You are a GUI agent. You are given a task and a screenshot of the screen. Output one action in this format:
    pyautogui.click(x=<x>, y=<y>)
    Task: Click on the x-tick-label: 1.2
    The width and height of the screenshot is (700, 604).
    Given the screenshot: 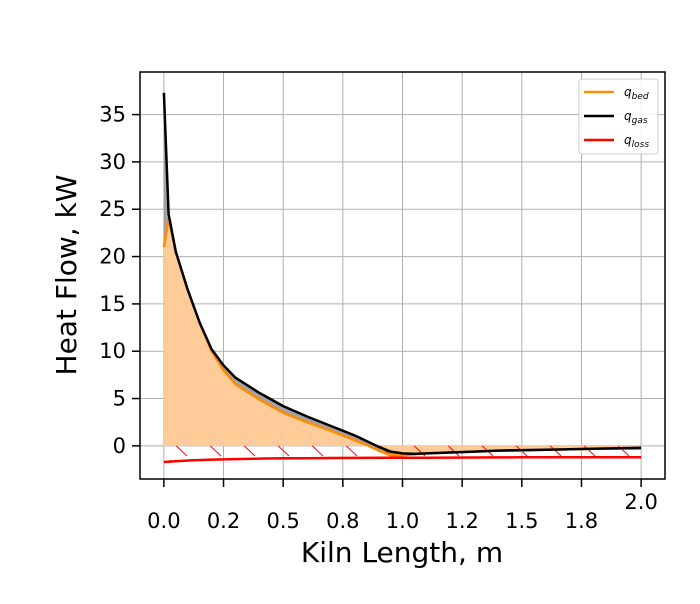 What is the action you would take?
    pyautogui.click(x=461, y=521)
    